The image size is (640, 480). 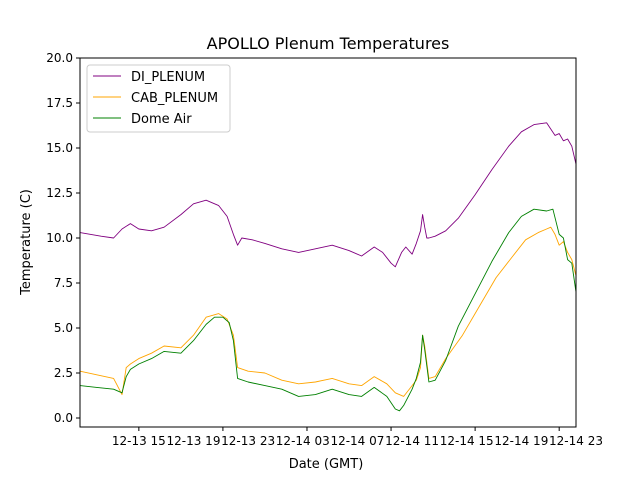 I want to click on y-tick-label: 17.5, so click(x=59, y=103).